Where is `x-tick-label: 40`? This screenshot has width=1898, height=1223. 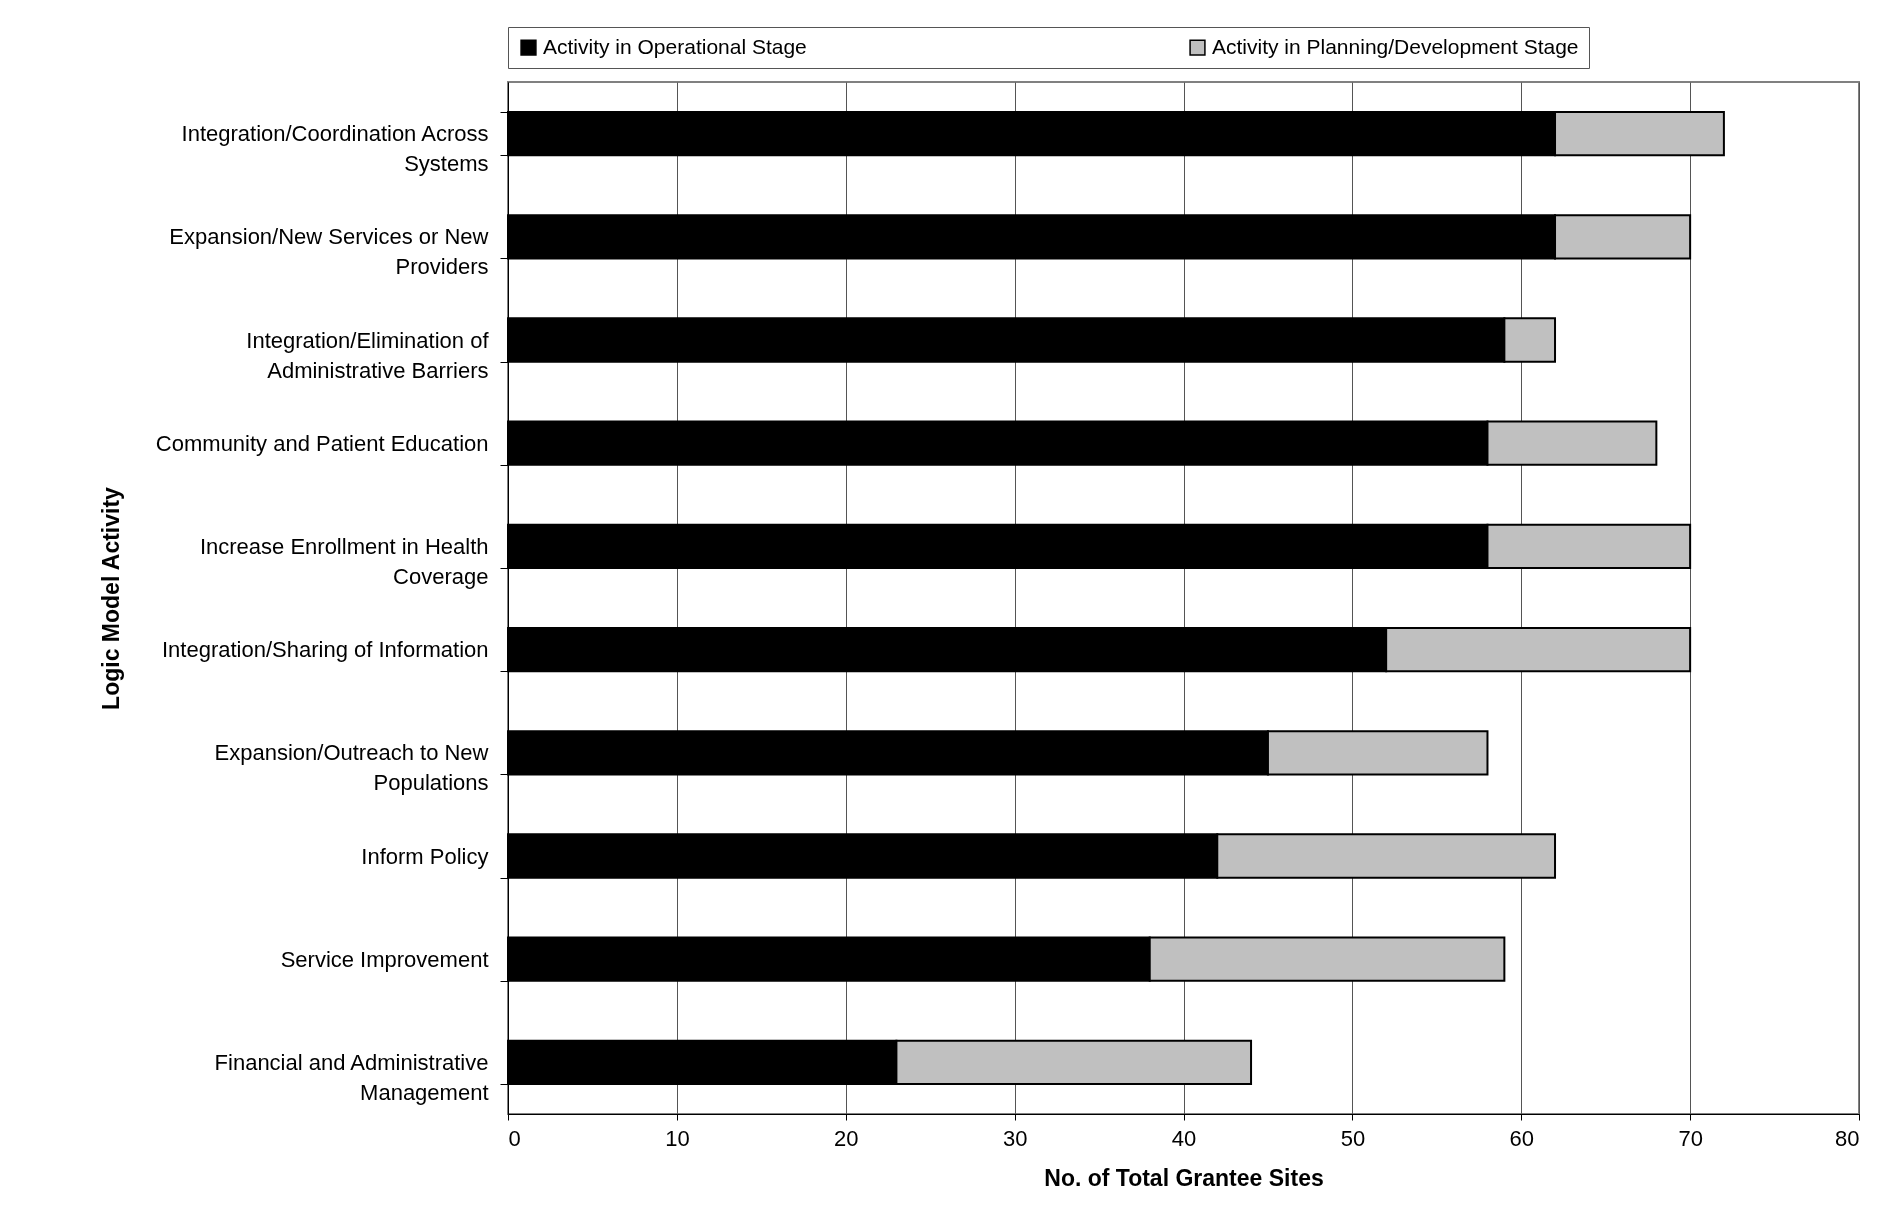 x-tick-label: 40 is located at coordinates (1184, 1138).